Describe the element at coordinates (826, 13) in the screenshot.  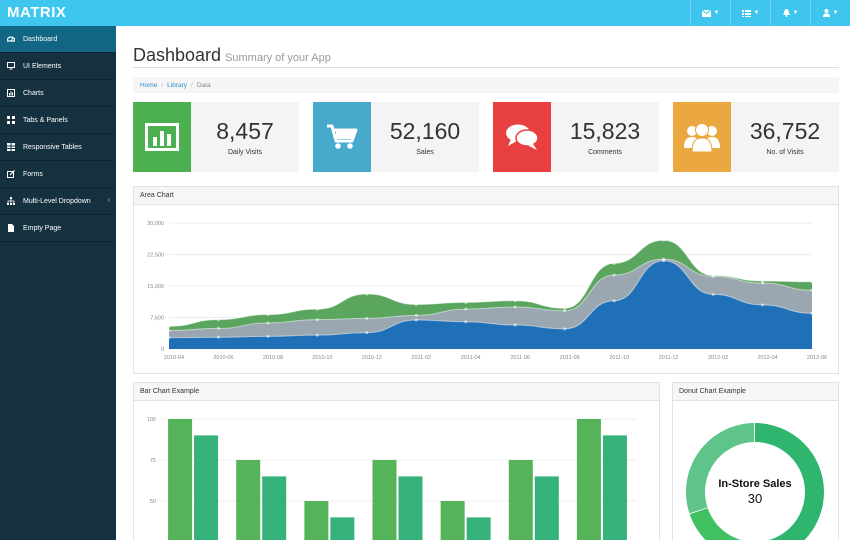
I see `user-icon` at that location.